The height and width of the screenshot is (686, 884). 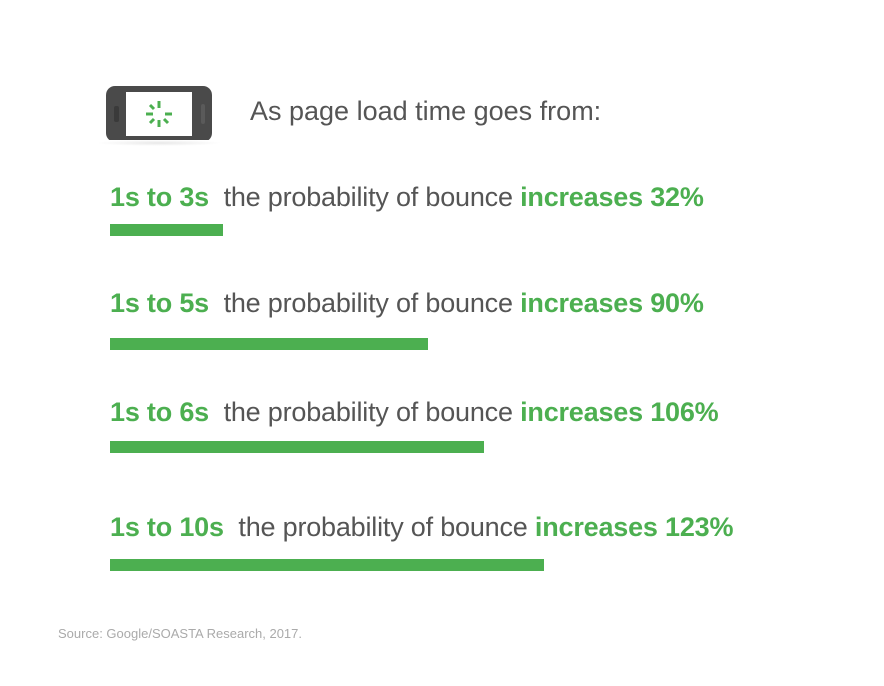 What do you see at coordinates (166, 230) in the screenshot?
I see `bar-1s-to-3s` at bounding box center [166, 230].